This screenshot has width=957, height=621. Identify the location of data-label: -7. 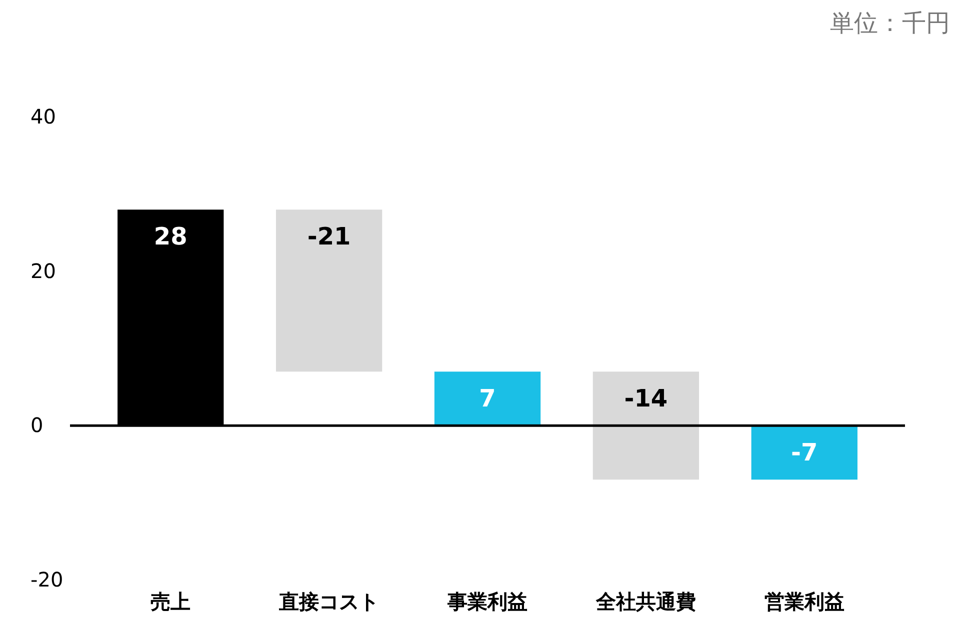
(804, 452).